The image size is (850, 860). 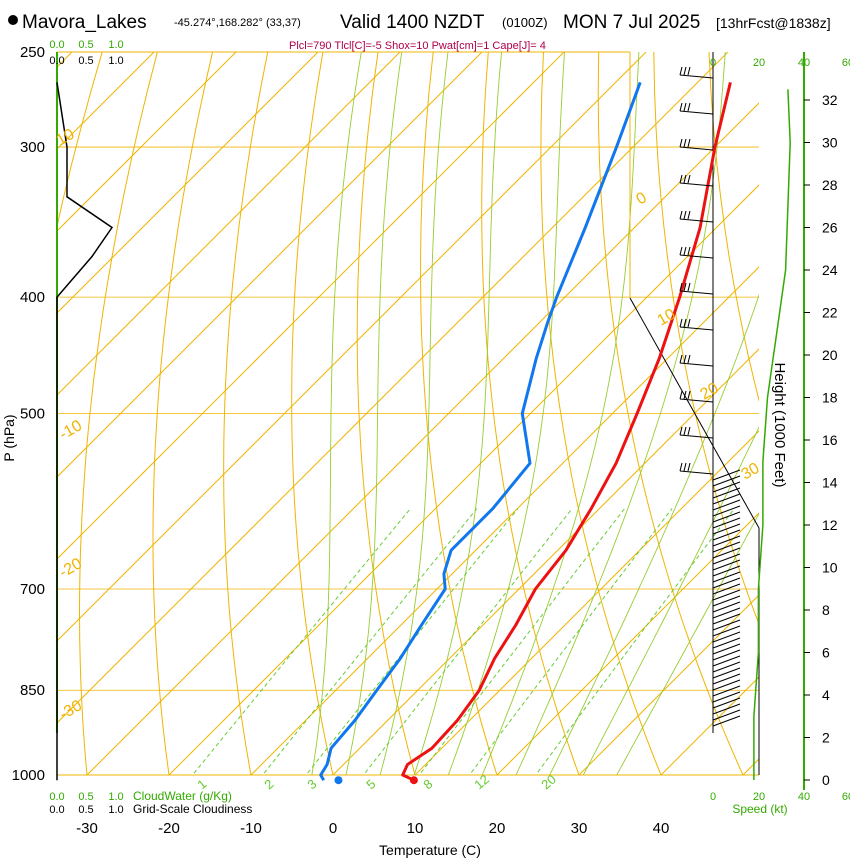 I want to click on height-tick-label: 10, so click(x=830, y=568).